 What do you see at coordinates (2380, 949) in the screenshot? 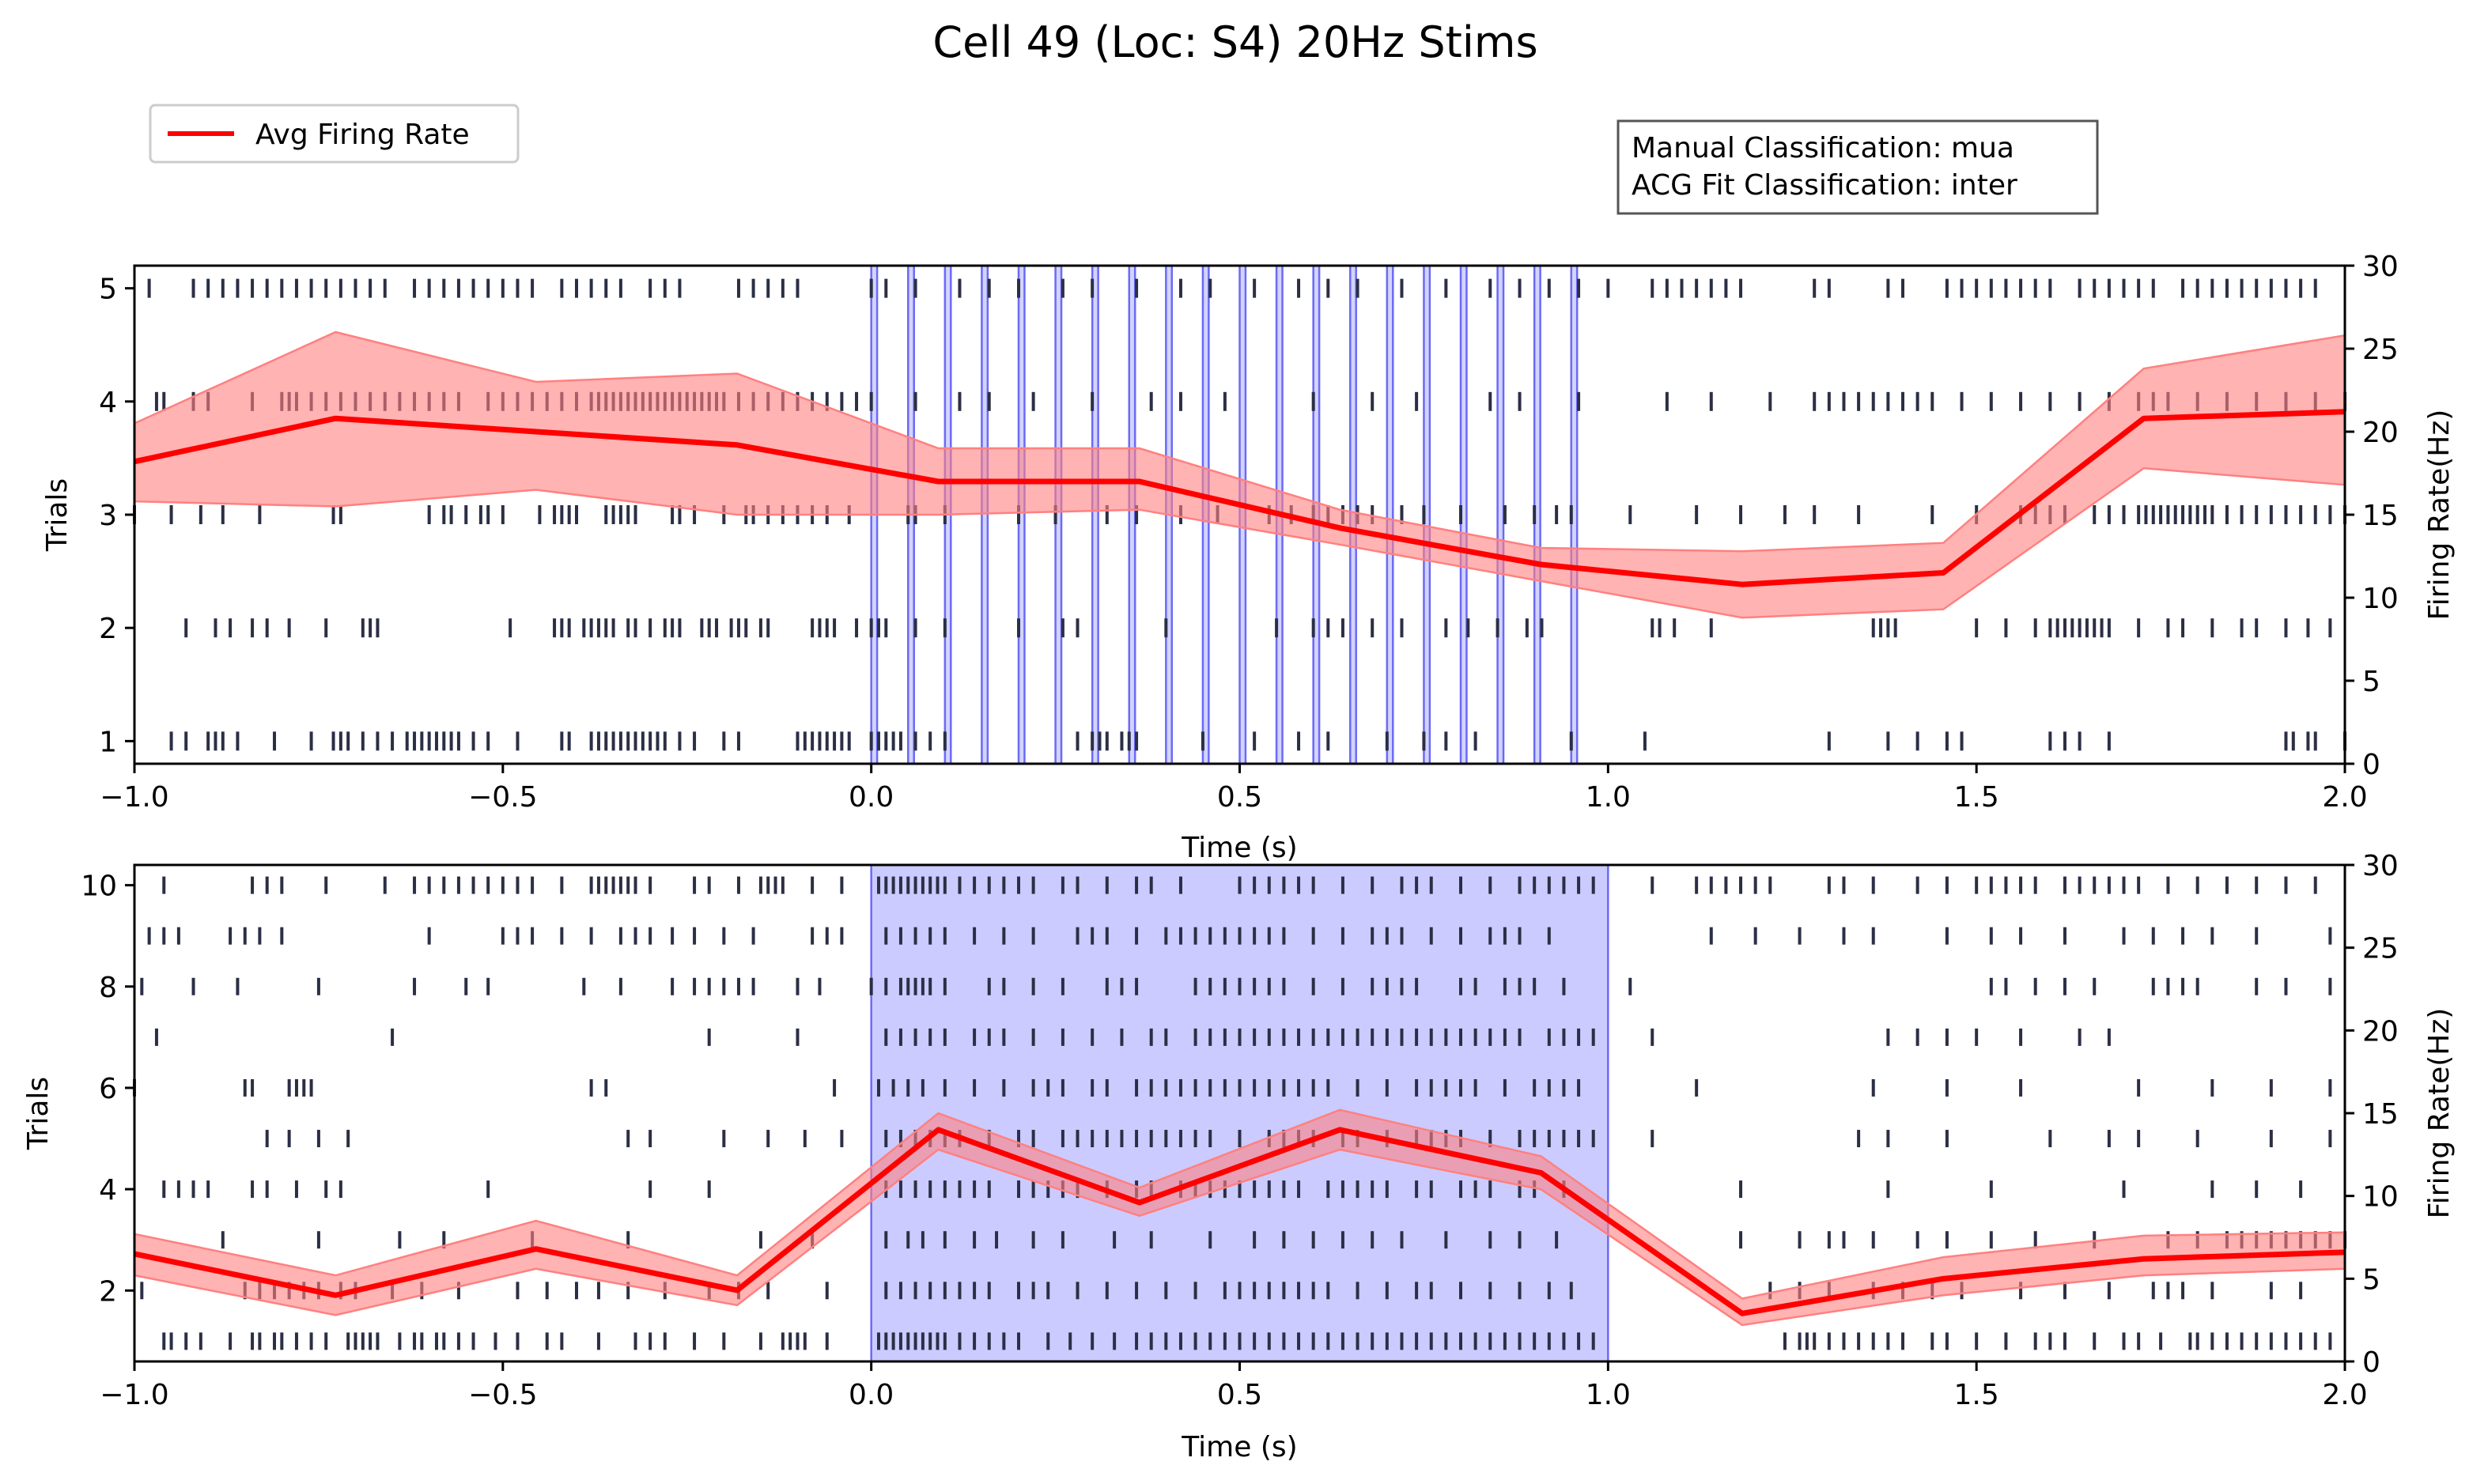
I see `bottom-y2-tick-label: 25` at bounding box center [2380, 949].